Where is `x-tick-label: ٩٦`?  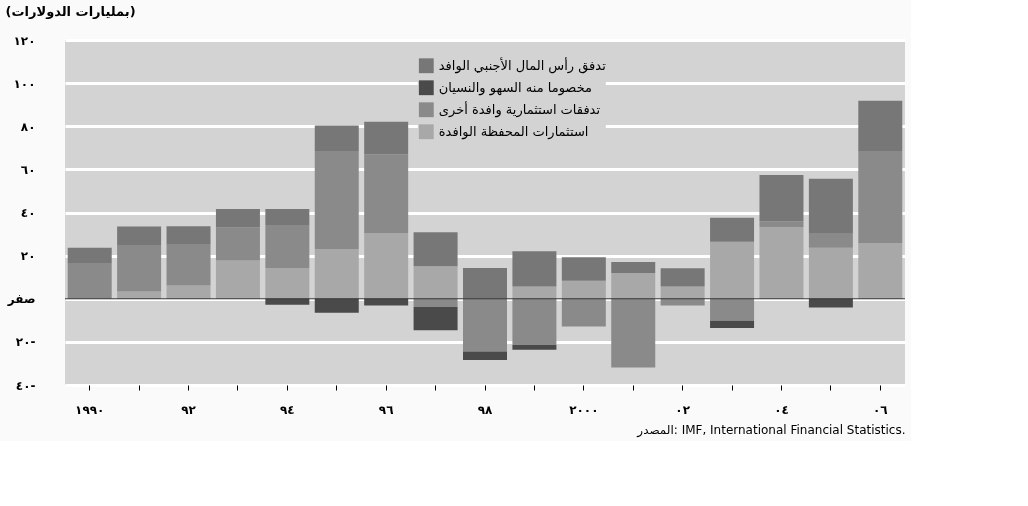
x-tick-label: ٩٦ is located at coordinates (386, 409).